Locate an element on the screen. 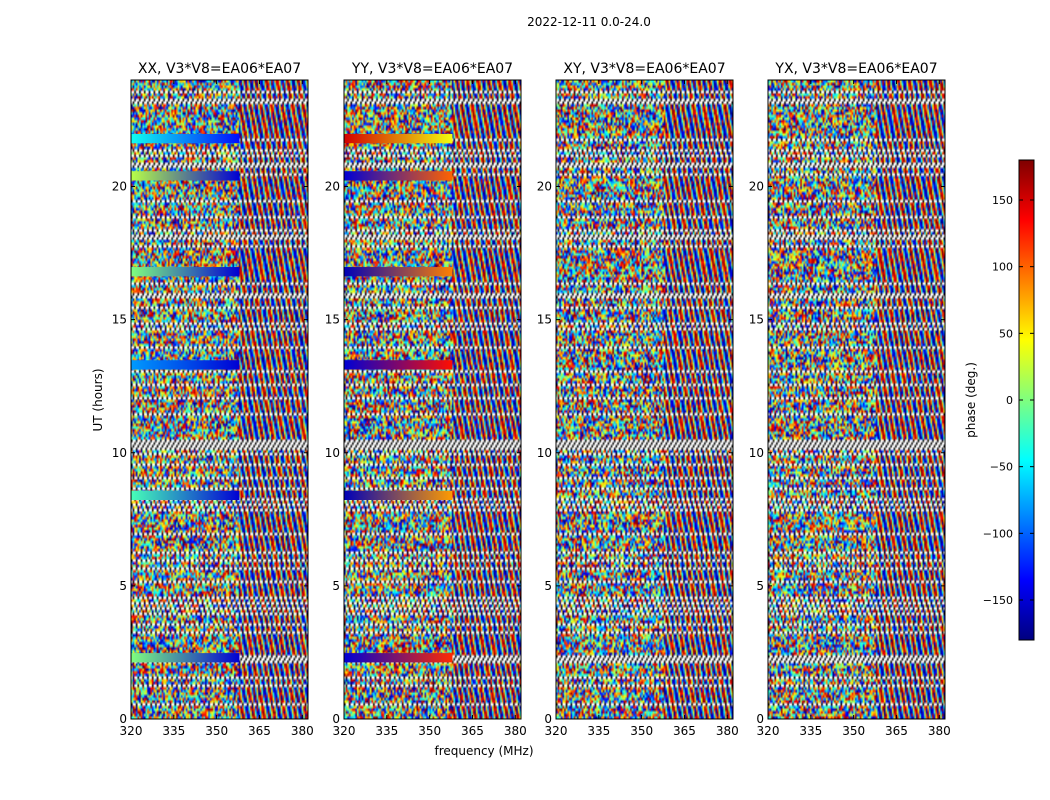  panel-title: YX, V3*V8=EA06*EA07 is located at coordinates (855, 69).